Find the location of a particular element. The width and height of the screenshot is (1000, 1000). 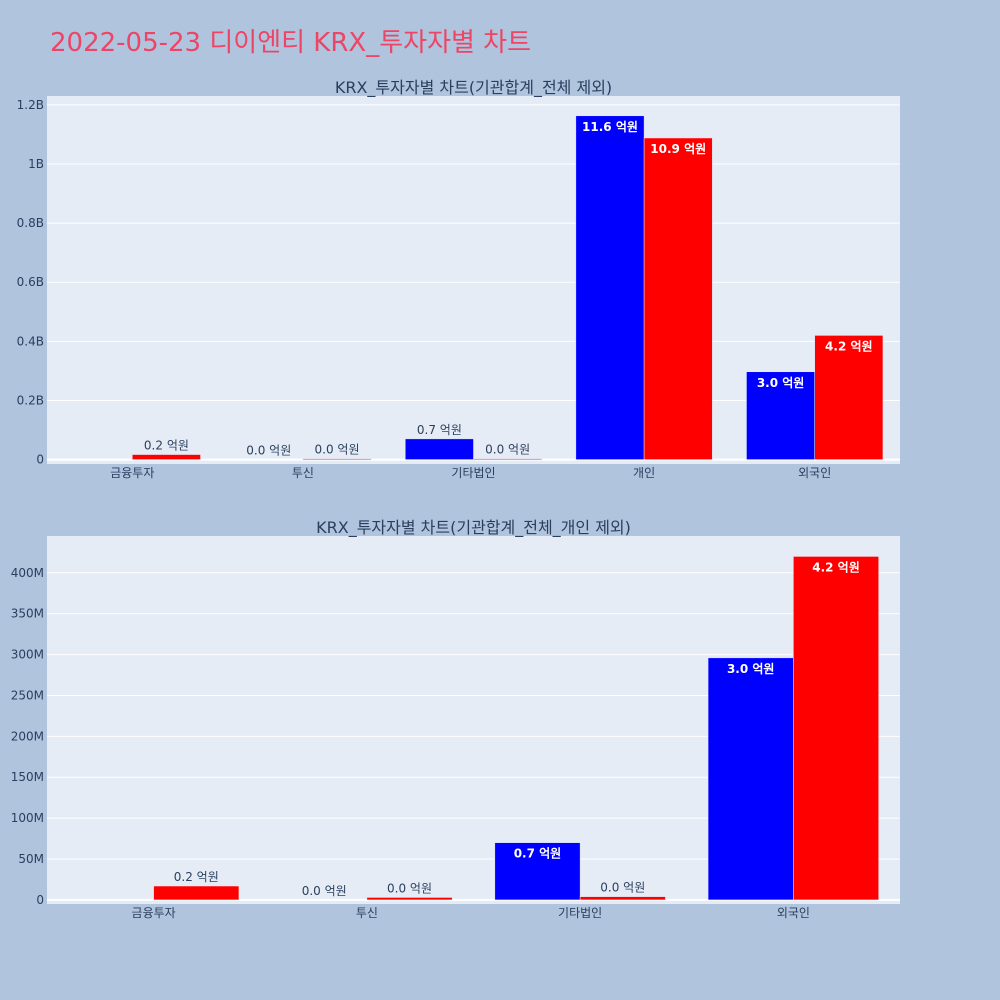

data-label: 11.6 억원 is located at coordinates (610, 127).